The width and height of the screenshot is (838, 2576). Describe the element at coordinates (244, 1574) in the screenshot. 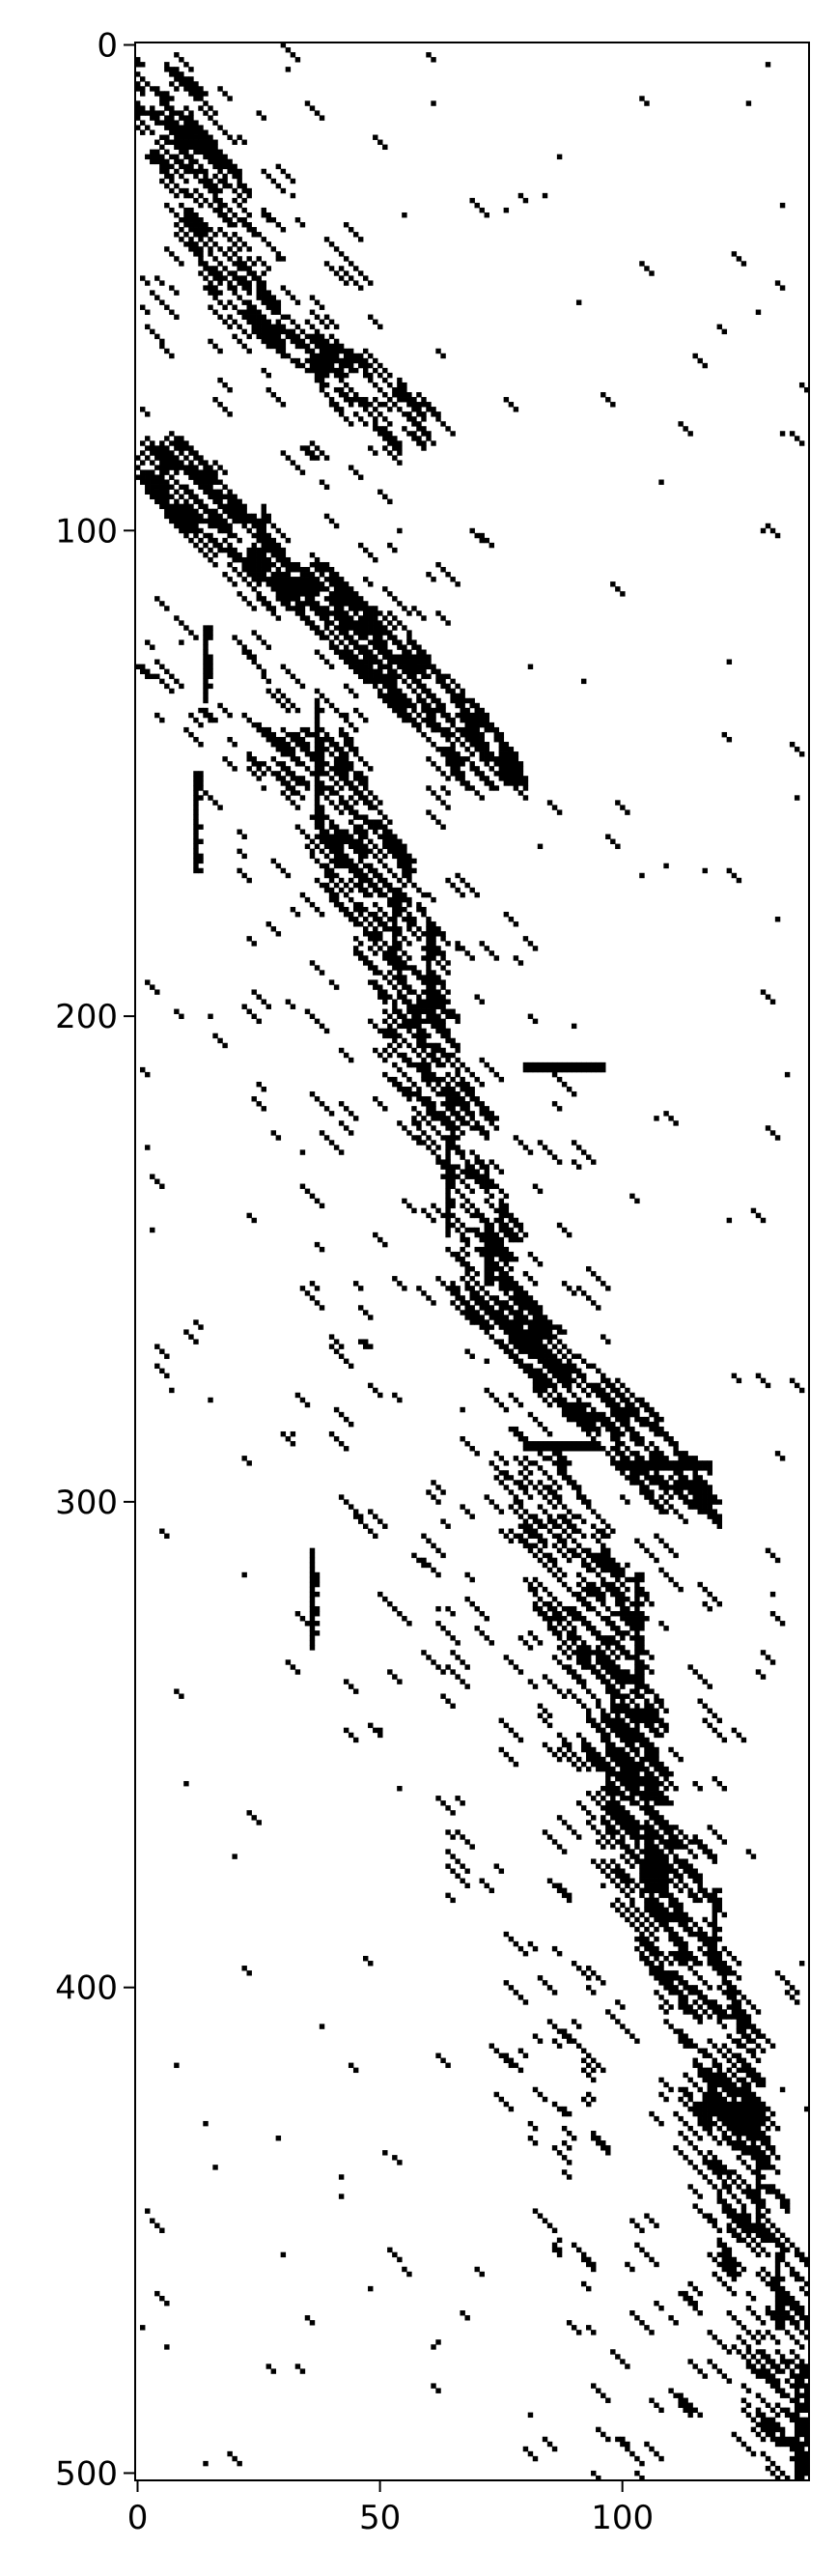

I see `matrix-cell-1941` at that location.